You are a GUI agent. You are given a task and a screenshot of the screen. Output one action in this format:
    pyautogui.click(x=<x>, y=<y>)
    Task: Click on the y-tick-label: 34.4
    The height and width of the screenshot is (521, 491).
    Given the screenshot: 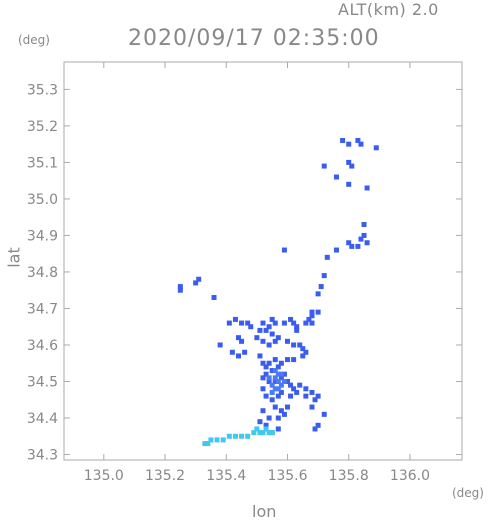 What is the action you would take?
    pyautogui.click(x=42, y=419)
    